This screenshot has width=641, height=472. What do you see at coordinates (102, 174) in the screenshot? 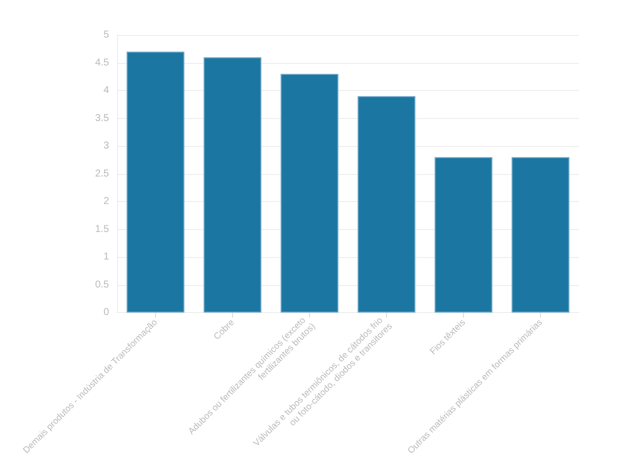
I see `y-tick-label: 2.5` at bounding box center [102, 174].